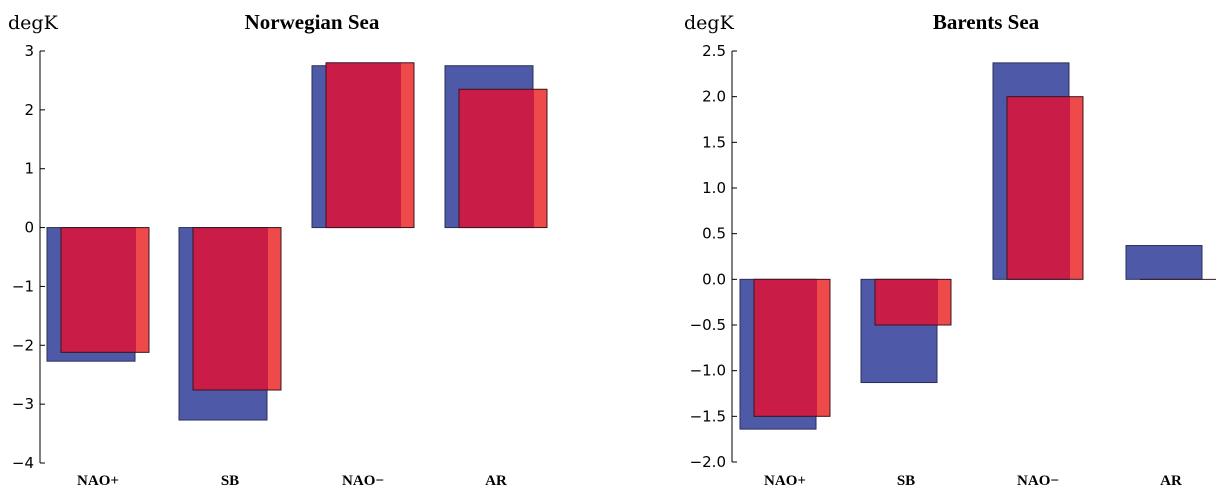 The height and width of the screenshot is (493, 1225). Describe the element at coordinates (1164, 262) in the screenshot. I see `bar-series1-AR` at that location.